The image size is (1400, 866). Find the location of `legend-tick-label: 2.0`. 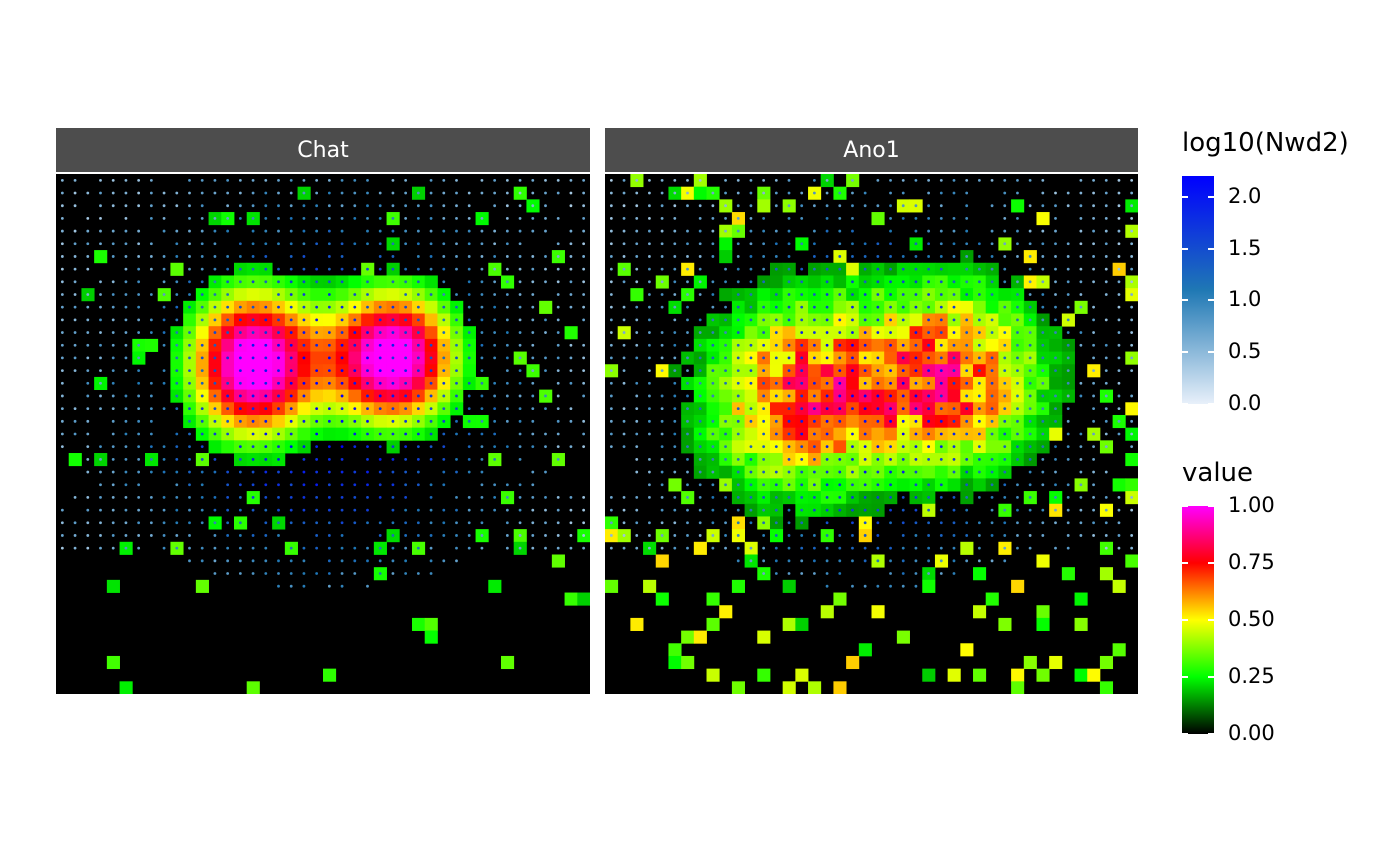

legend-tick-label: 2.0 is located at coordinates (1245, 195).